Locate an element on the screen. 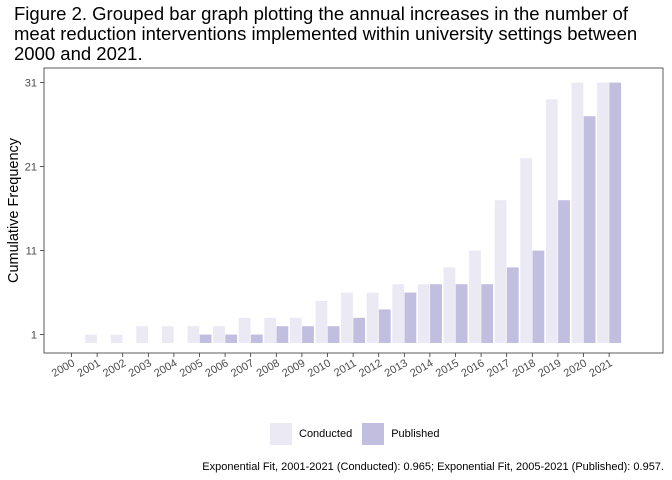 The height and width of the screenshot is (480, 672). bar-conducted-2003 is located at coordinates (142, 334).